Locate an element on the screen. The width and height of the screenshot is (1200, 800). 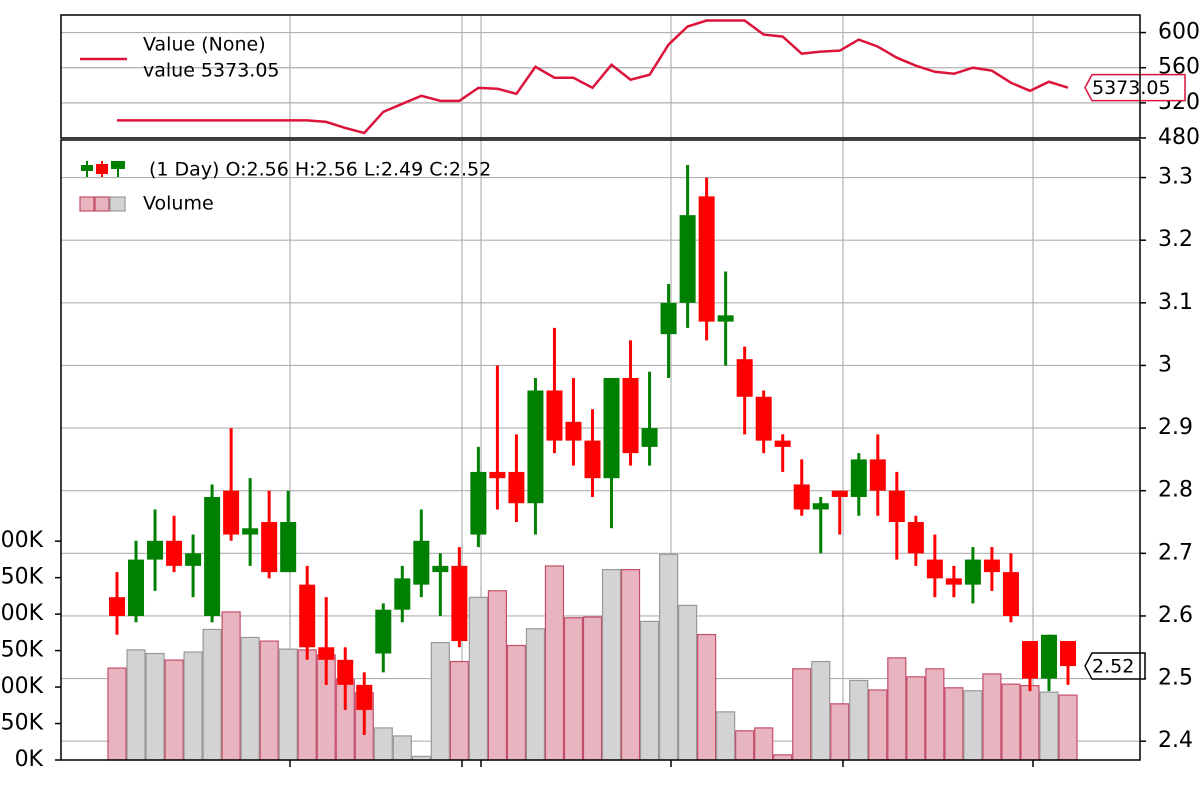
legend-volume-icon is located at coordinates (102, 204).